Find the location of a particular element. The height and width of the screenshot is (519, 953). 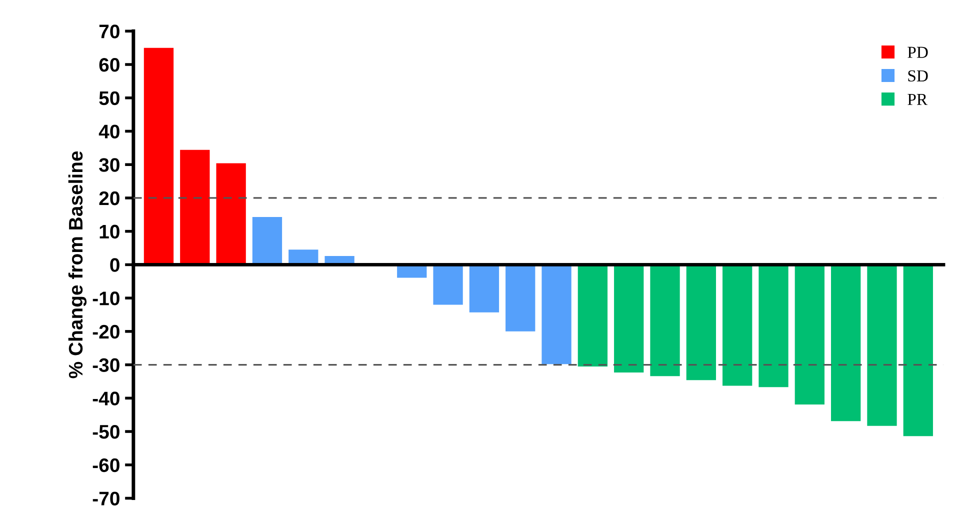

y-tick-label: 30 is located at coordinates (109, 165).